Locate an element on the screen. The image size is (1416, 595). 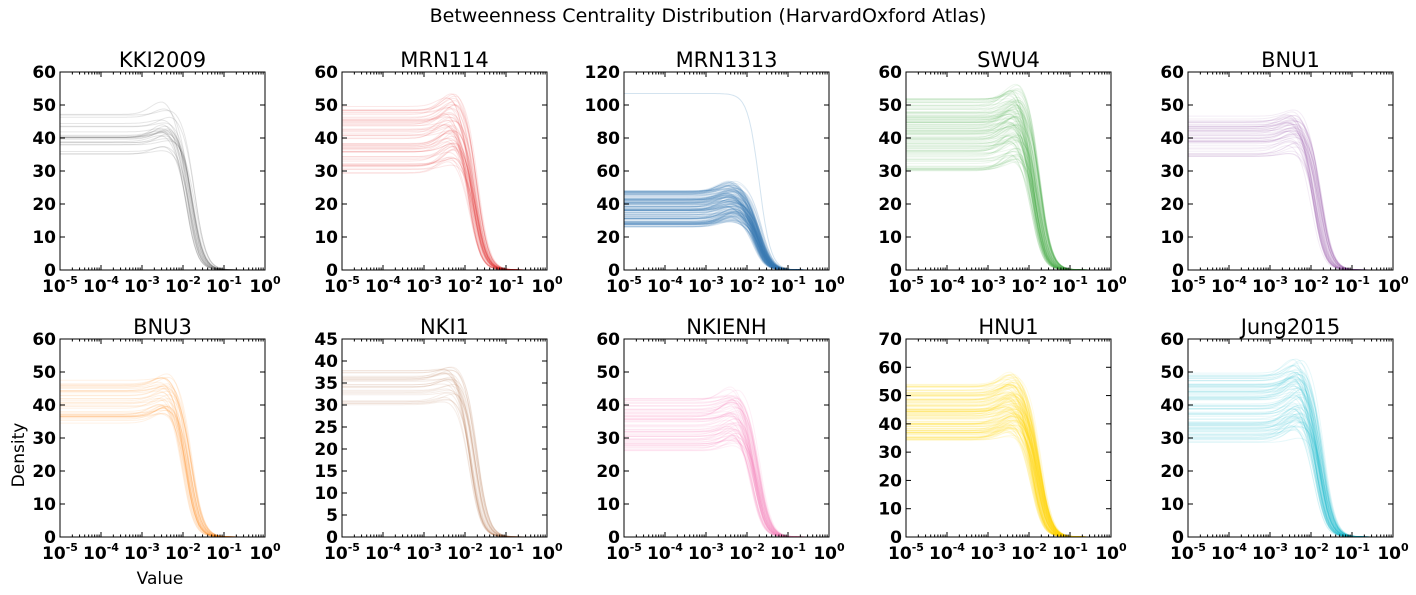
series-group is located at coordinates (726, 181).